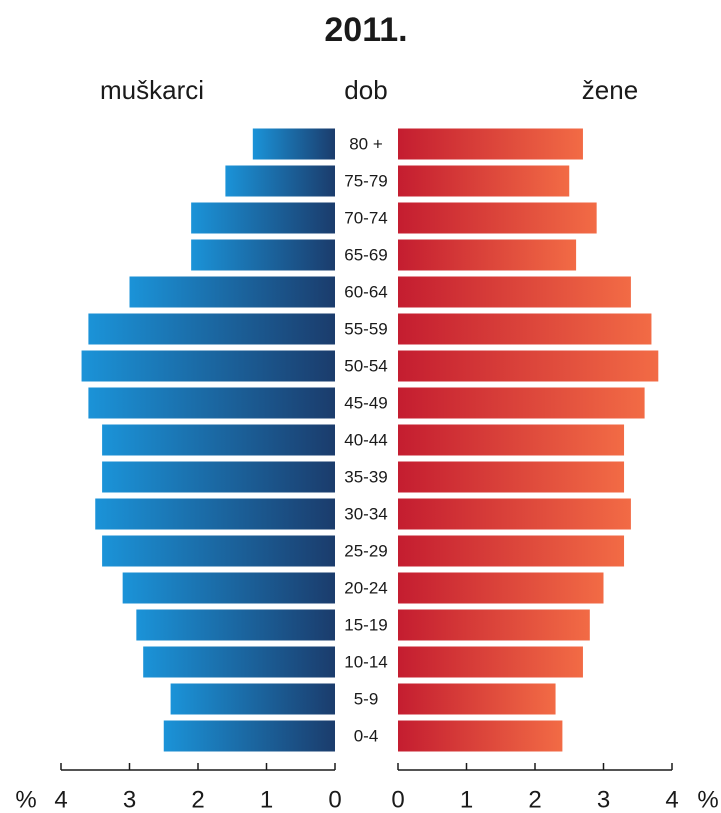 The image size is (721, 813). What do you see at coordinates (25, 799) in the screenshot?
I see `axis-unit-left: %` at bounding box center [25, 799].